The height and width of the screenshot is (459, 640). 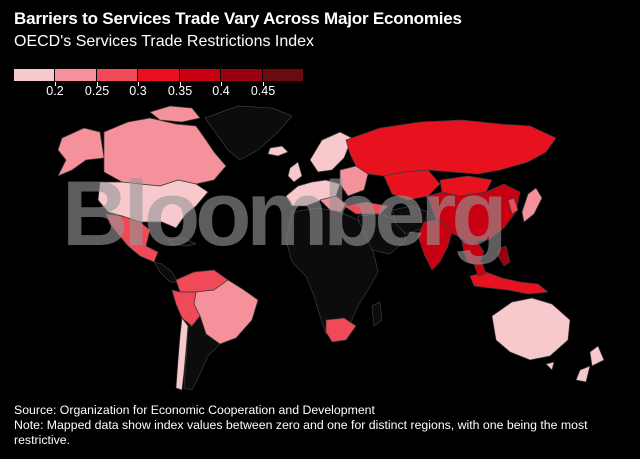 What do you see at coordinates (480, 269) in the screenshot?
I see `region-malaysia` at bounding box center [480, 269].